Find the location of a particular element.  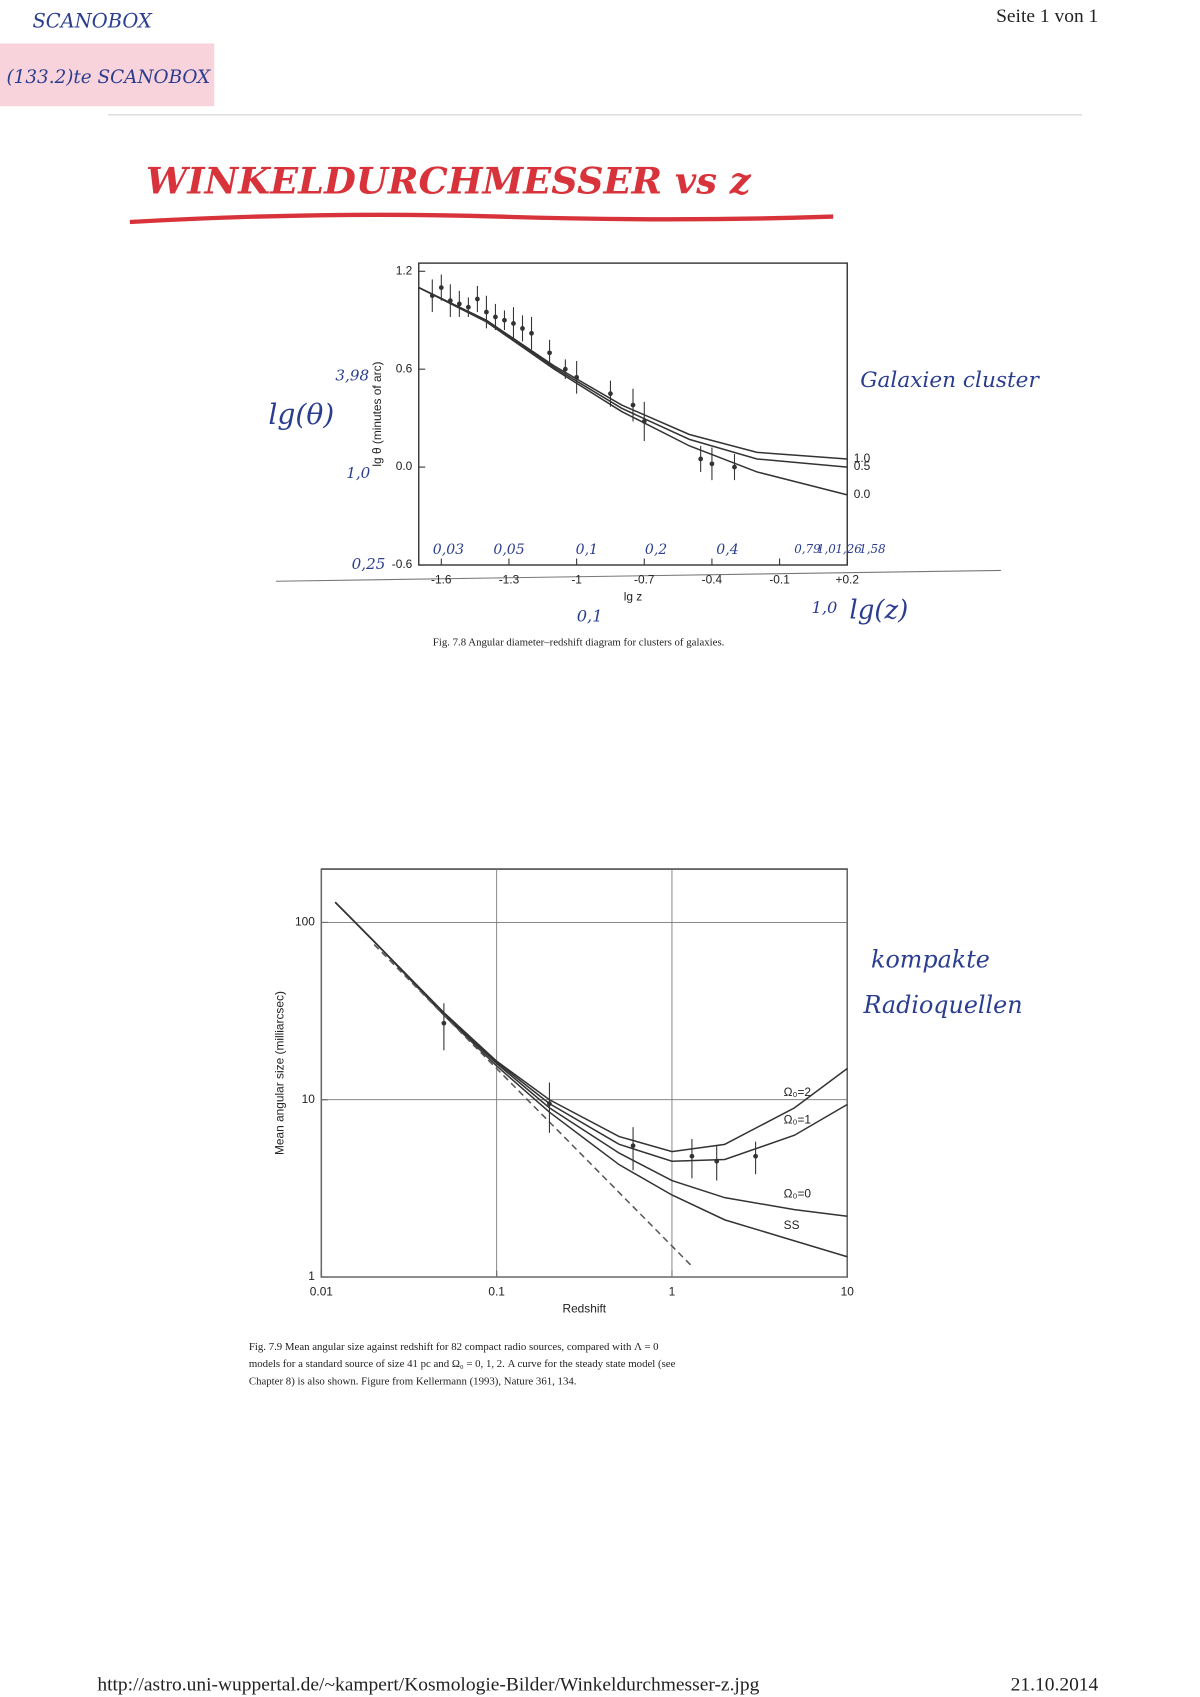

x-tick-label: -1.6 is located at coordinates (441, 579).